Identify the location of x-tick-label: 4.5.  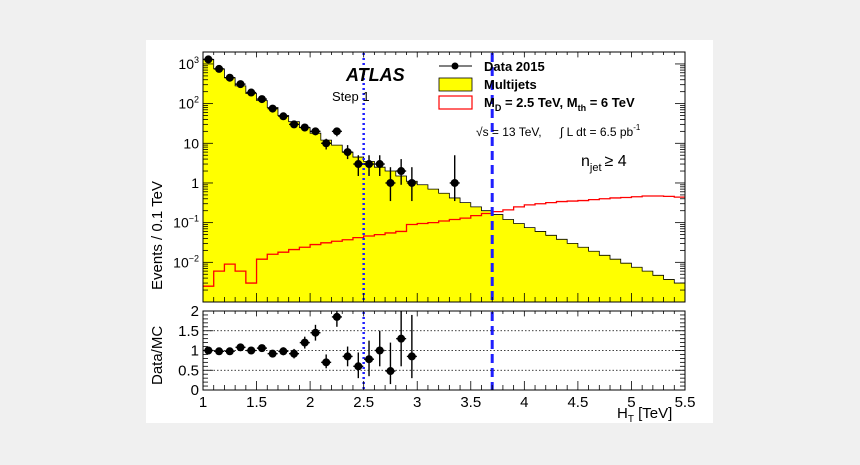
(577, 402).